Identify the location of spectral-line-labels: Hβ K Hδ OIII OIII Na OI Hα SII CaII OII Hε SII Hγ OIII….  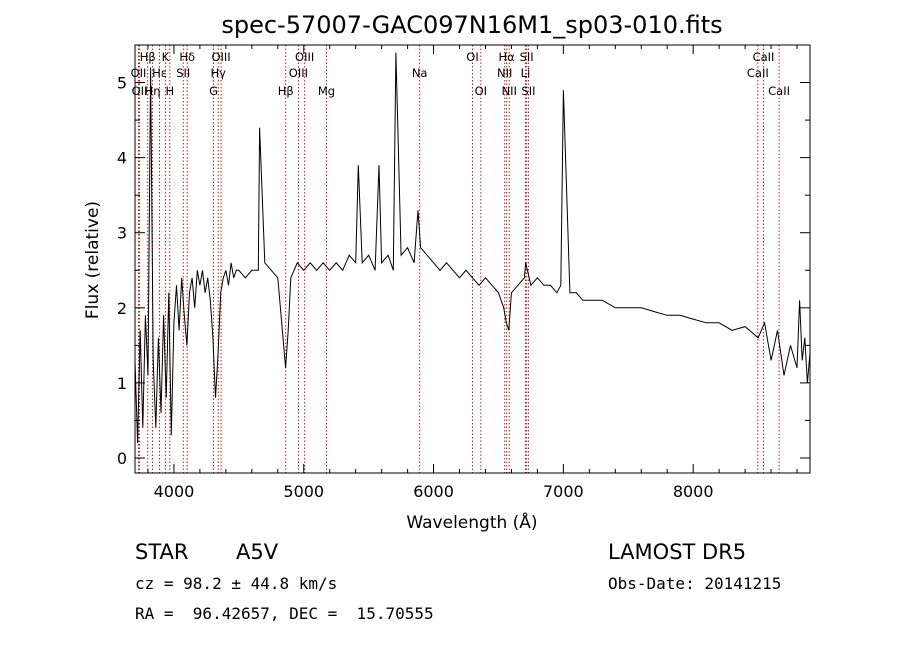
(460, 74).